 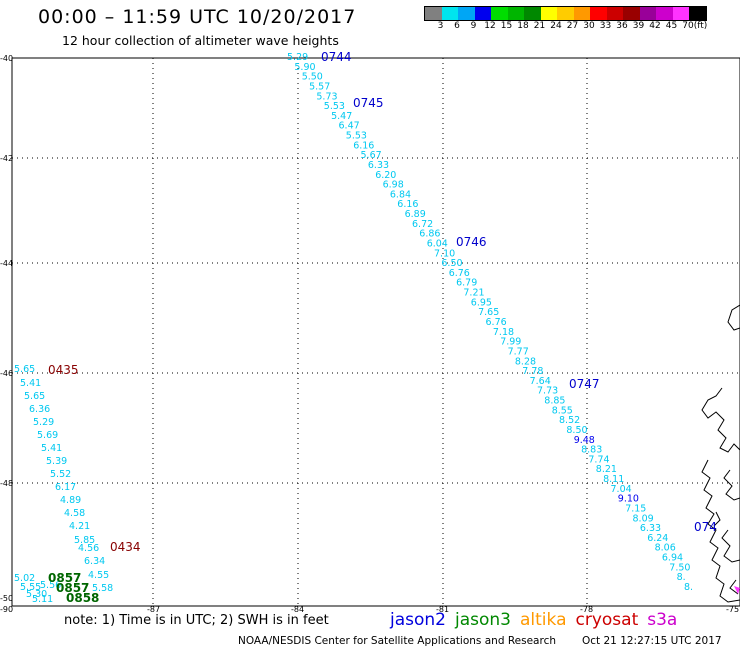 What do you see at coordinates (70, 500) in the screenshot?
I see `wave-height-value: 4.89` at bounding box center [70, 500].